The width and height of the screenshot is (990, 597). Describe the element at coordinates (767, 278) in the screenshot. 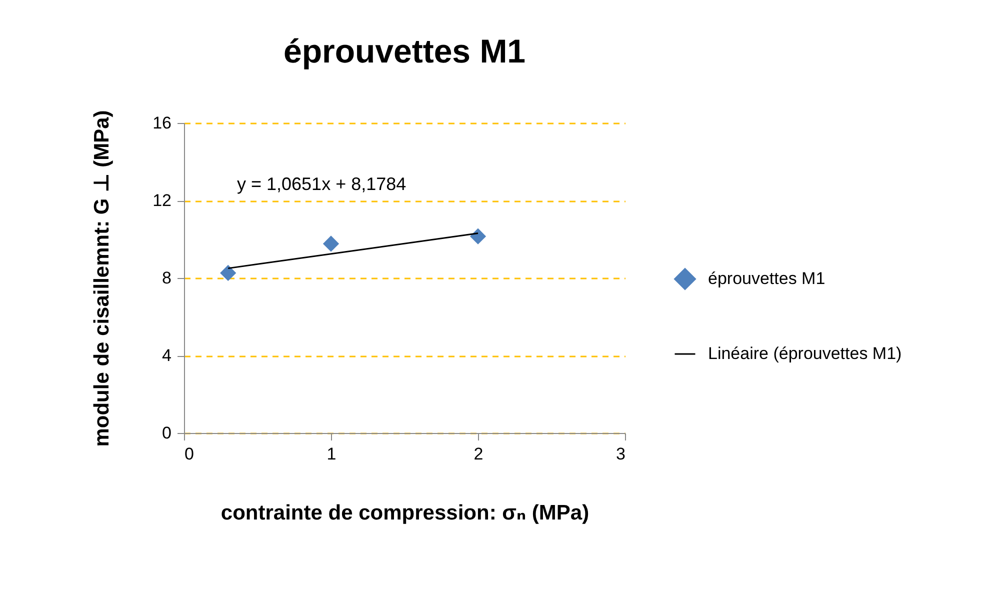

I see `legend-label: éprouvettes M1` at that location.